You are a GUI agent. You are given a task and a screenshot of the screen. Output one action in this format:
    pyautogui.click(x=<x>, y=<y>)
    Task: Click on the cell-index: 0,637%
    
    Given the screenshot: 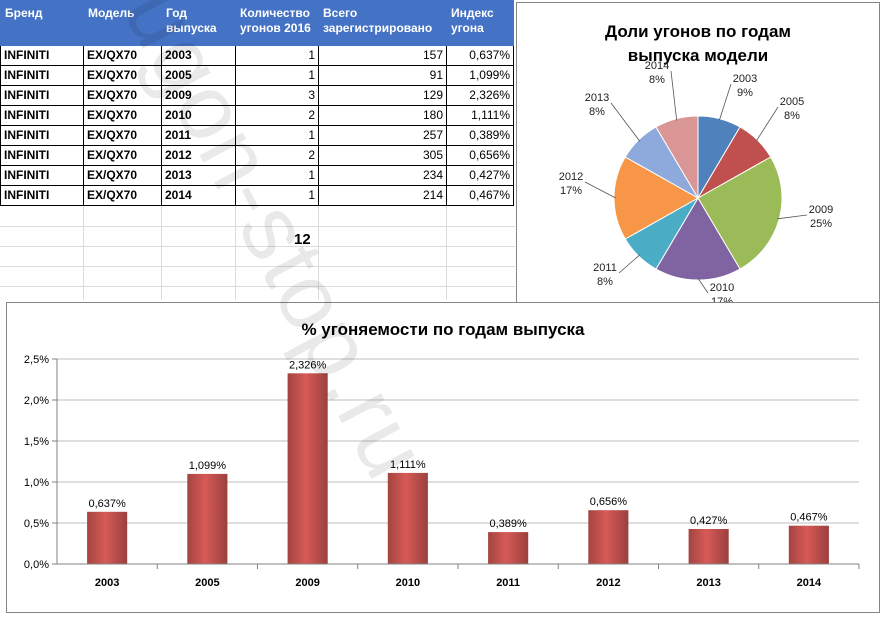 What is the action you would take?
    pyautogui.click(x=480, y=55)
    